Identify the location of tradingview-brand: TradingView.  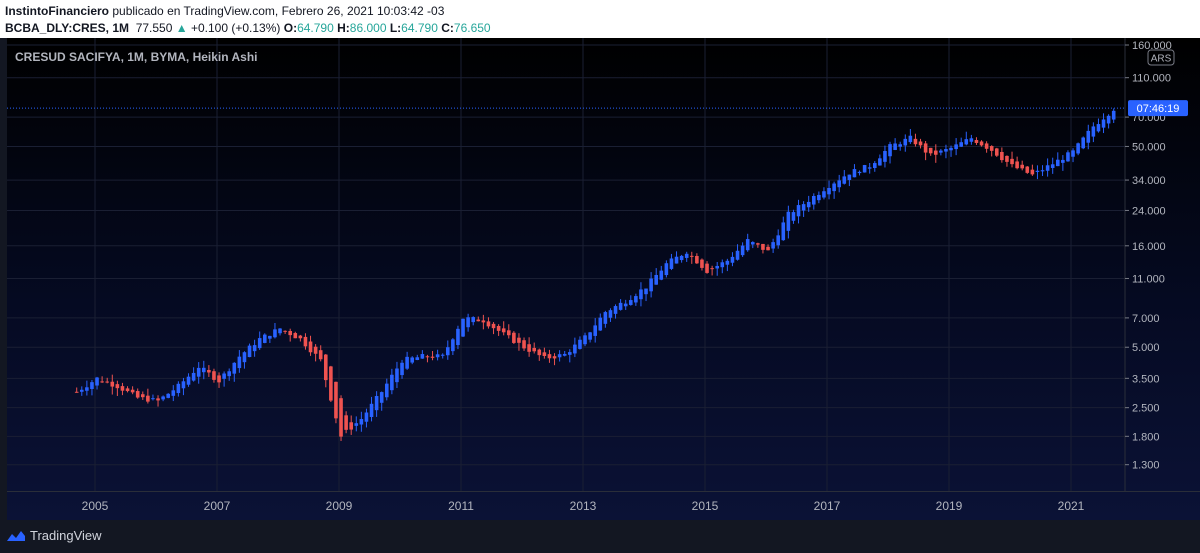
(66, 535).